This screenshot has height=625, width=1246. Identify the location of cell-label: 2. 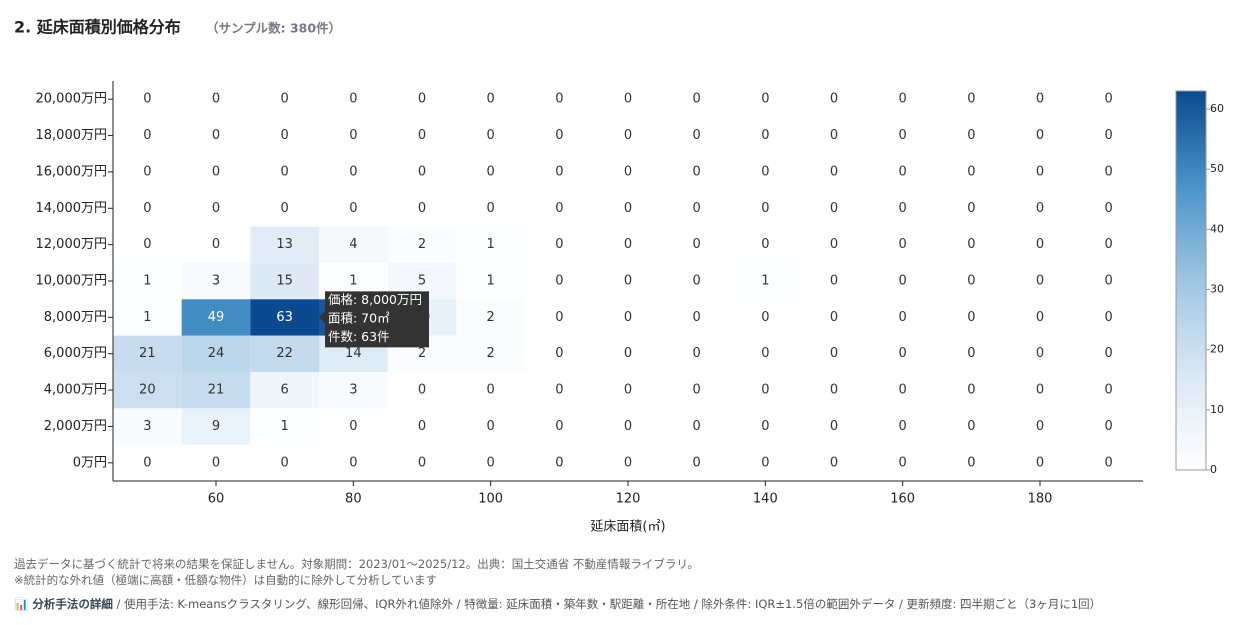
(422, 244).